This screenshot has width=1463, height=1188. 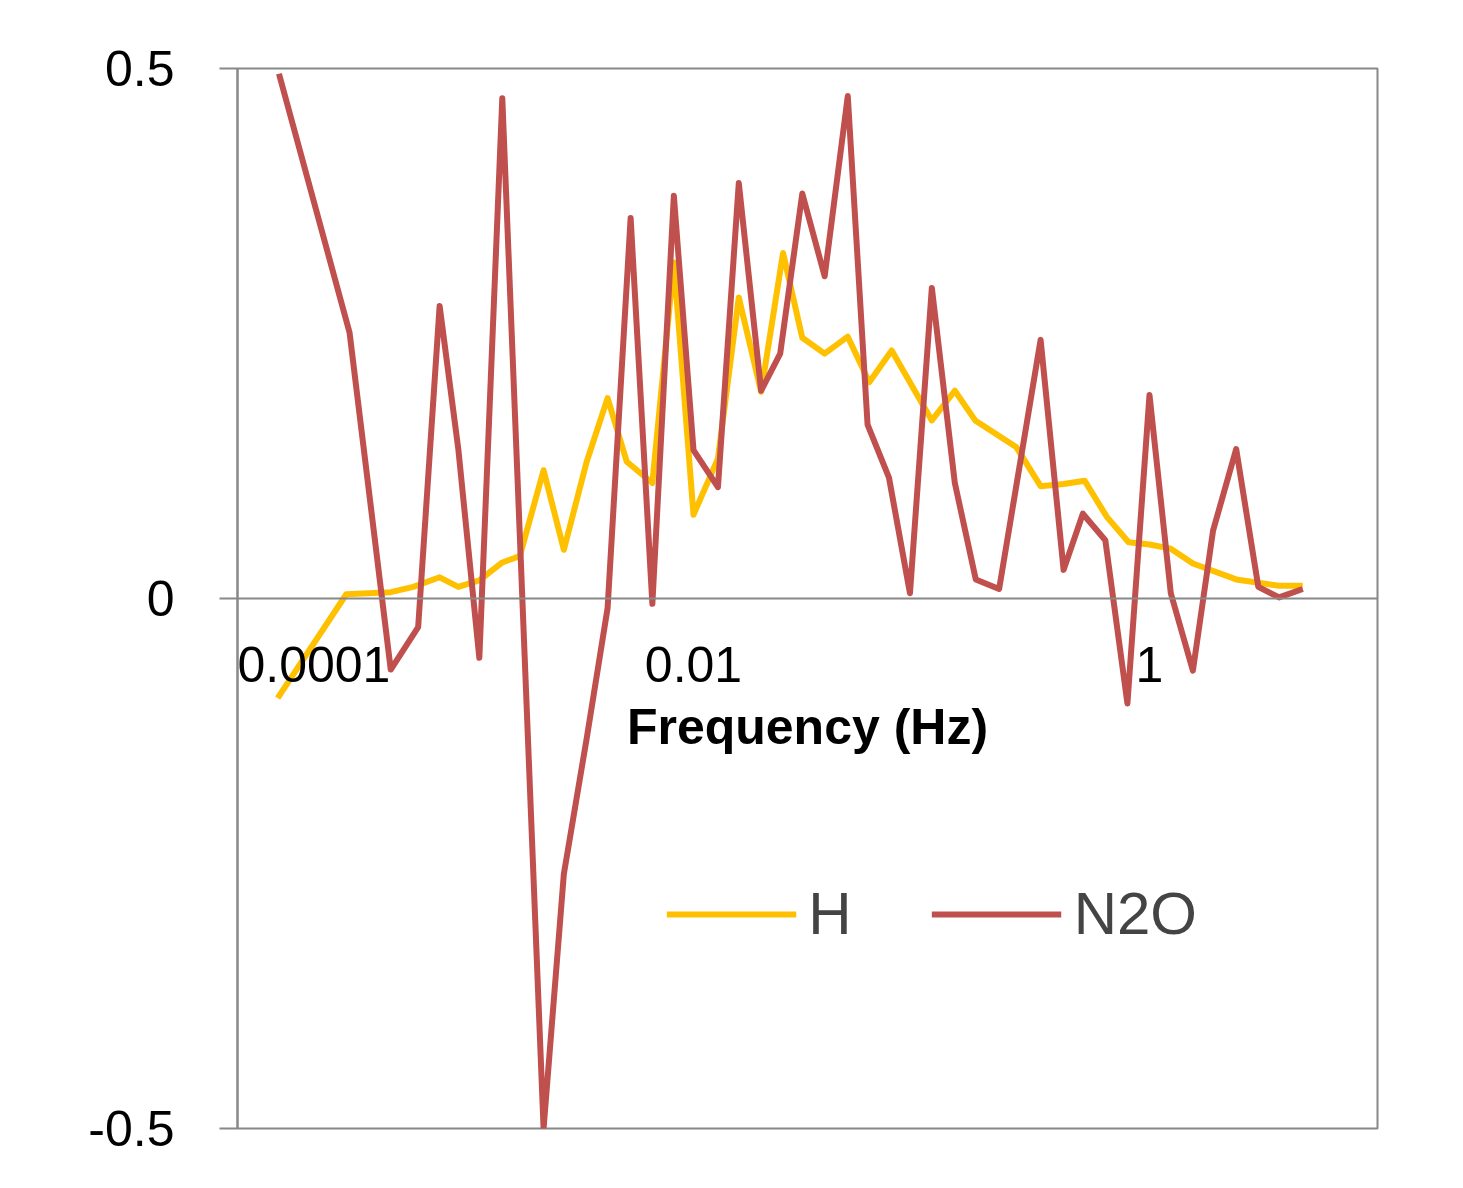 What do you see at coordinates (693, 664) in the screenshot?
I see `x-tick-label: 0.01` at bounding box center [693, 664].